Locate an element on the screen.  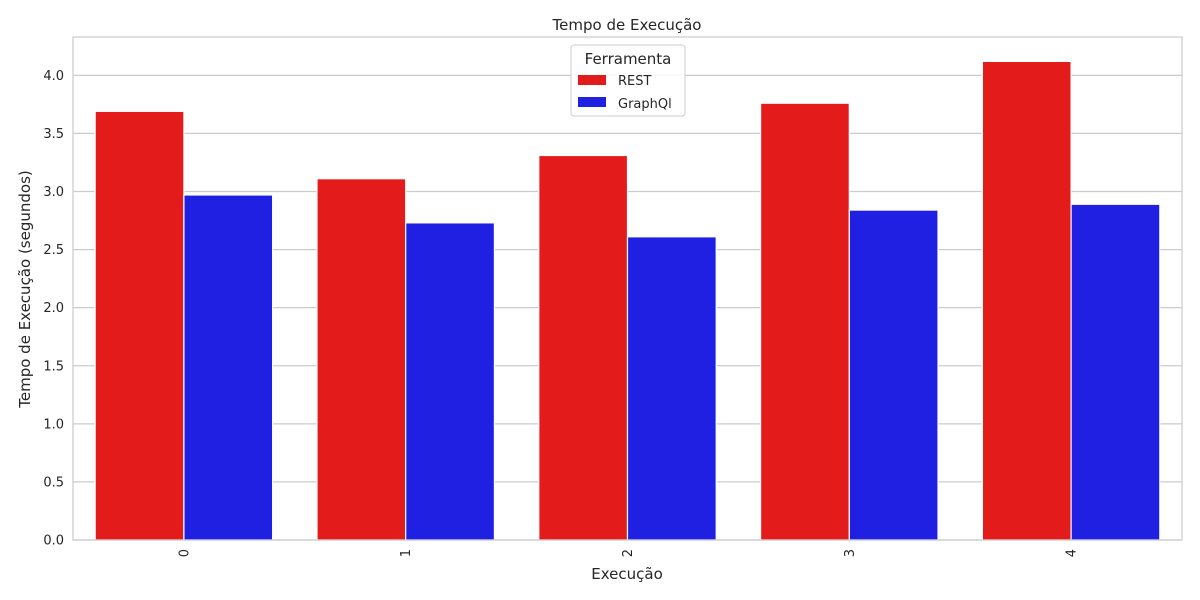
y-tick-label: 2.0 is located at coordinates (53, 308).